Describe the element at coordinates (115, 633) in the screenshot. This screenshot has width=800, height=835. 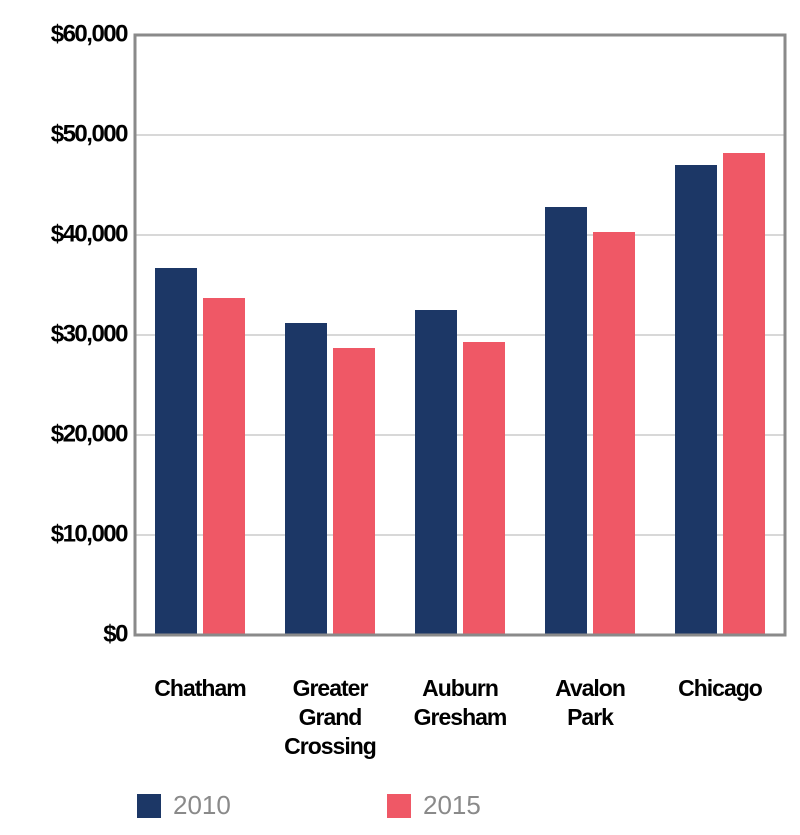
I see `y-tick-label: $0` at that location.